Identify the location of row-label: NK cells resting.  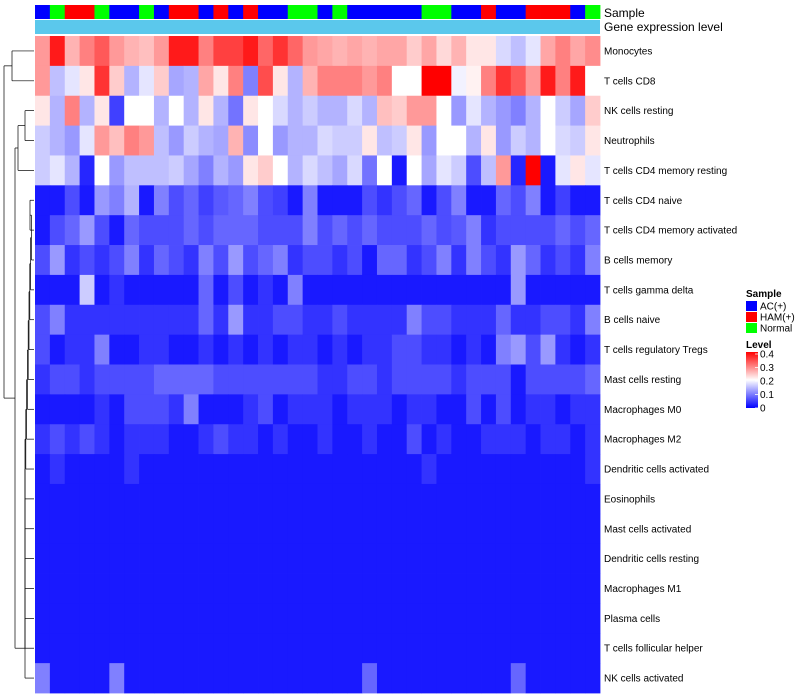
(638, 111).